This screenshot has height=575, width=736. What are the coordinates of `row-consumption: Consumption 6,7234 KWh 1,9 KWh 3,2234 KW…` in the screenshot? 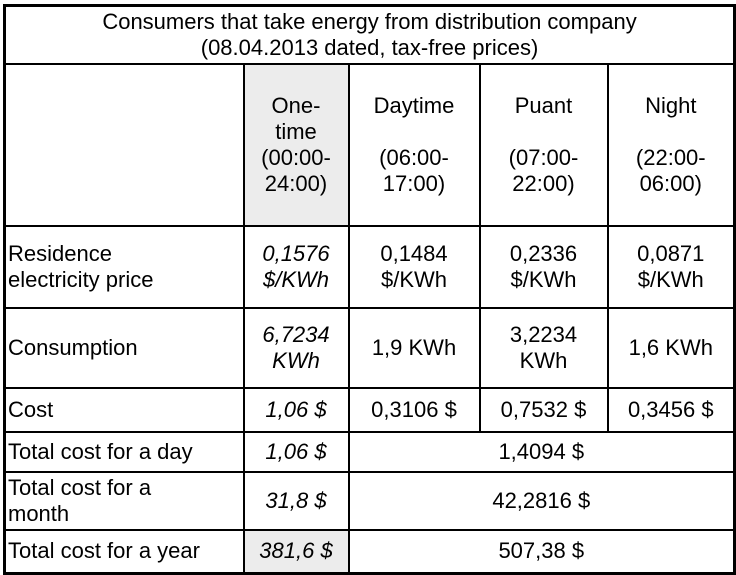 It's located at (369, 348).